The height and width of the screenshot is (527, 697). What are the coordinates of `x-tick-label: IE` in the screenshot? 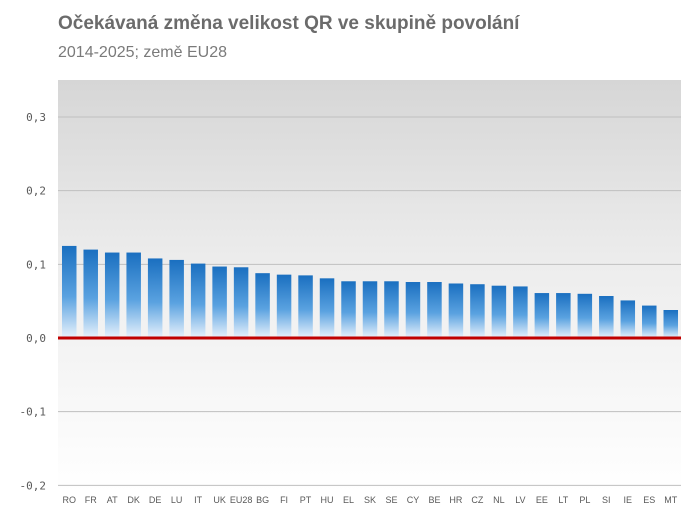 It's located at (628, 500).